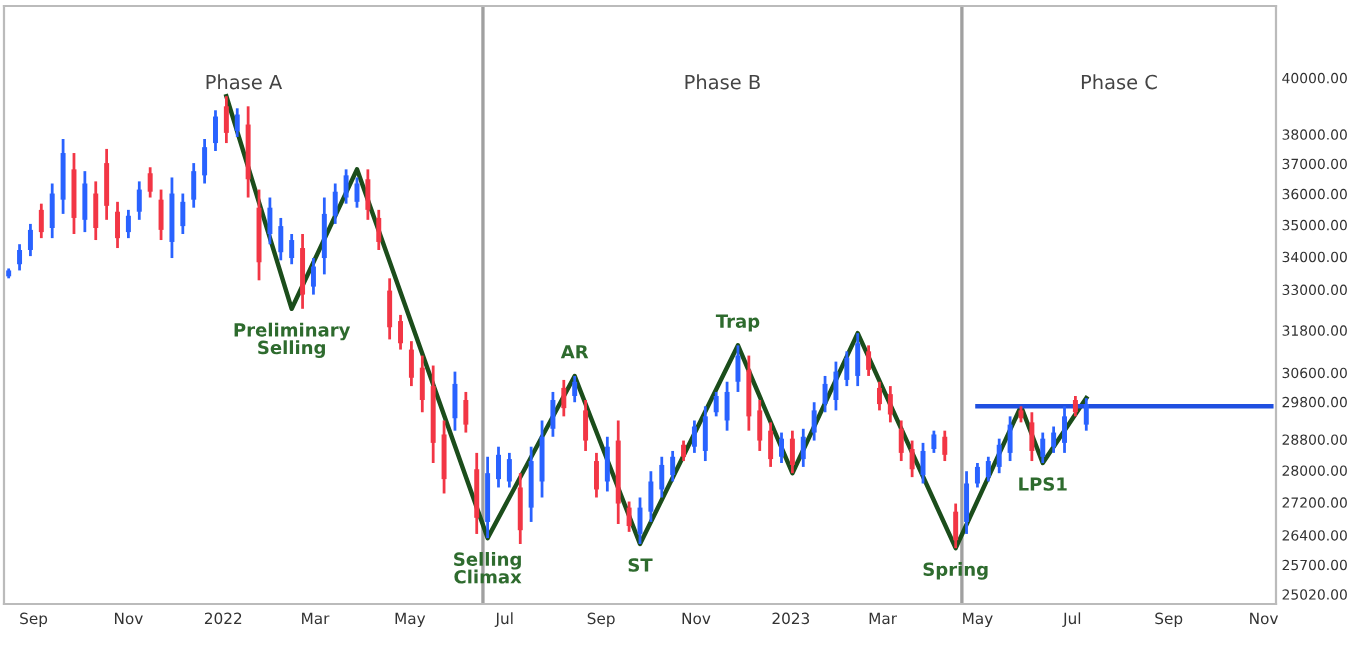 The image size is (1350, 660). I want to click on annotation: LPS1, so click(1043, 484).